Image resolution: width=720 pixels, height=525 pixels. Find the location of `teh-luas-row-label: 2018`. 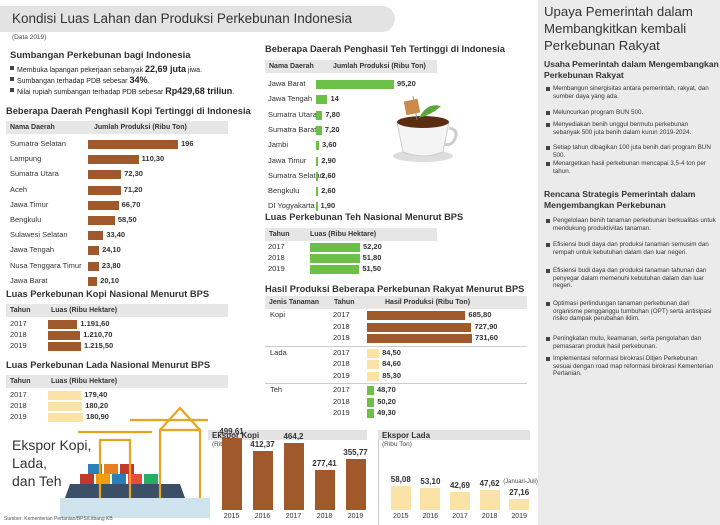

teh-luas-row-label: 2018 is located at coordinates (276, 258).